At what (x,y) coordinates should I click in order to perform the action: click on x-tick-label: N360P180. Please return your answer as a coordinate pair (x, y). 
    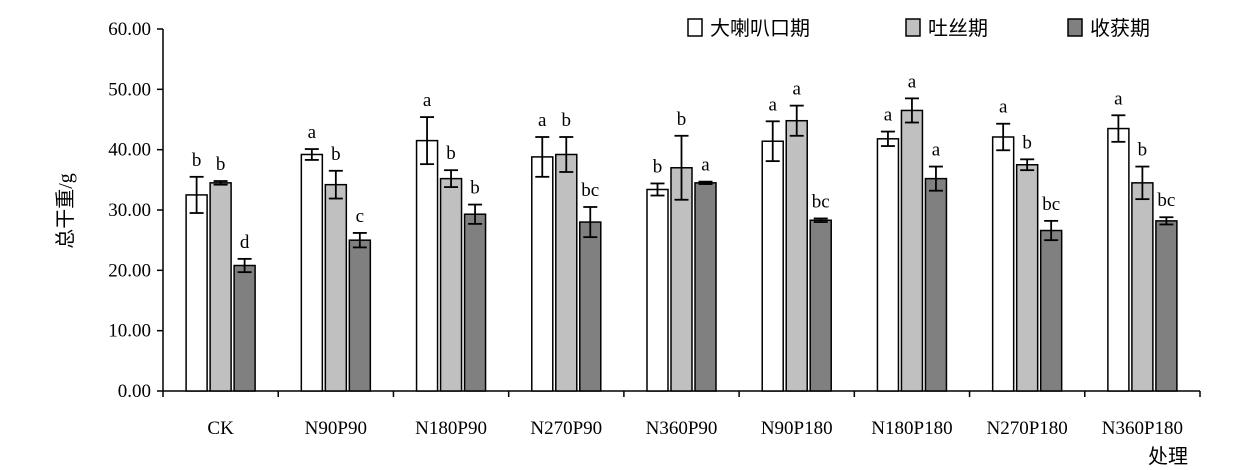
    Looking at the image, I should click on (1142, 428).